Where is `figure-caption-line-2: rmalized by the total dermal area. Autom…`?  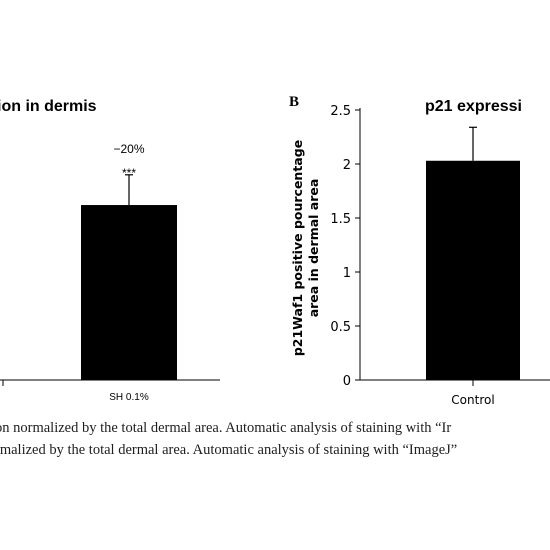
figure-caption-line-2: rmalized by the total dermal area. Autom… is located at coordinates (229, 450).